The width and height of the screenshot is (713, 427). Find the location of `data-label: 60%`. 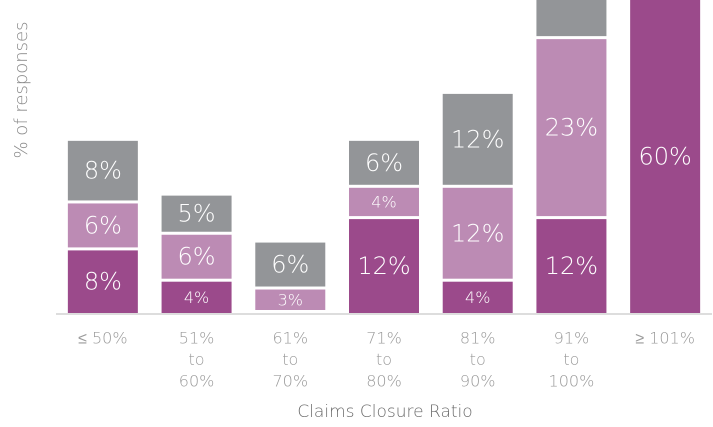

data-label: 60% is located at coordinates (664, 157).